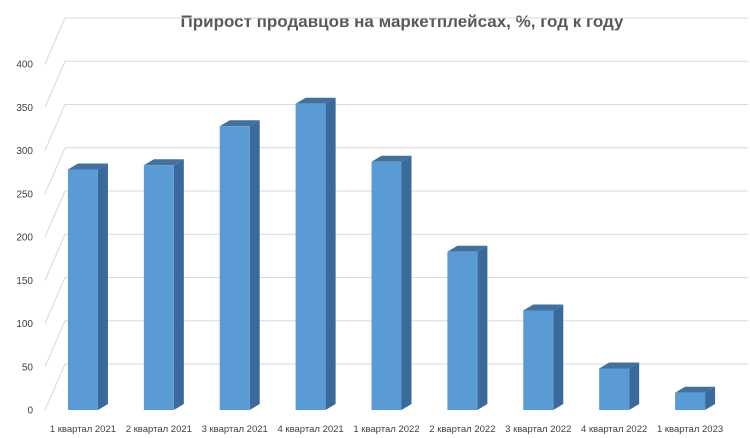  Describe the element at coordinates (235, 429) in the screenshot. I see `x-category-label: 3 квартал 2021` at that location.